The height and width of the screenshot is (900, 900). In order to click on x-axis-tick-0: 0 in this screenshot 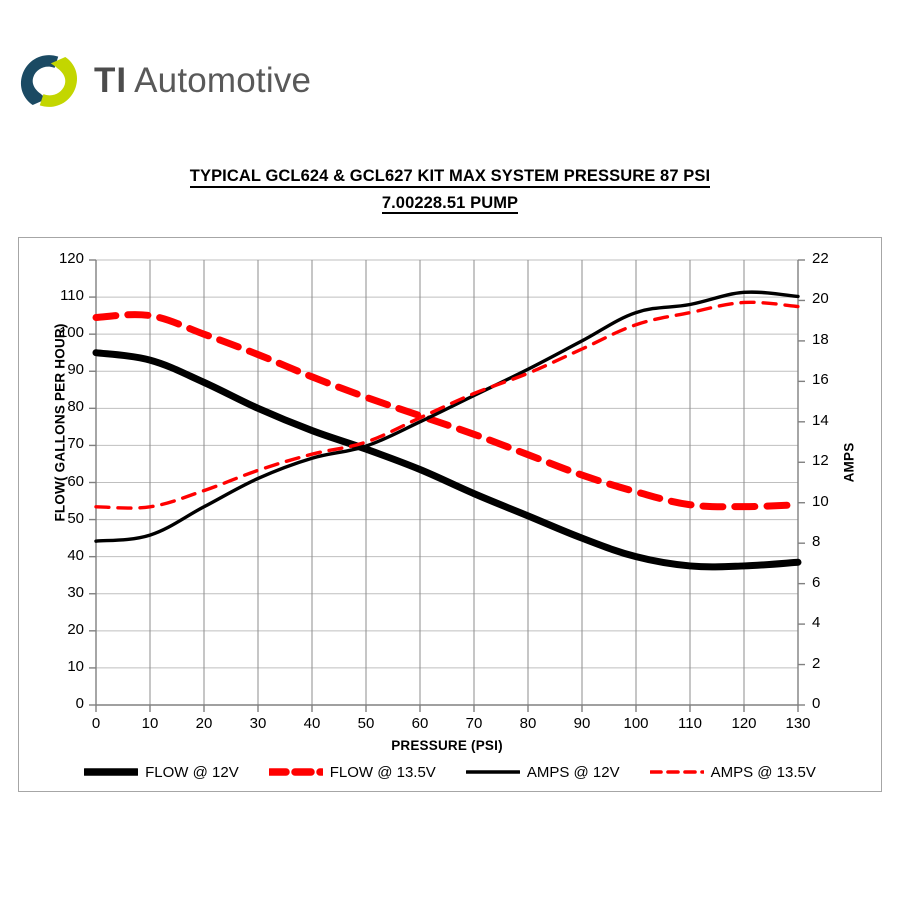, I will do `click(96, 723)`.